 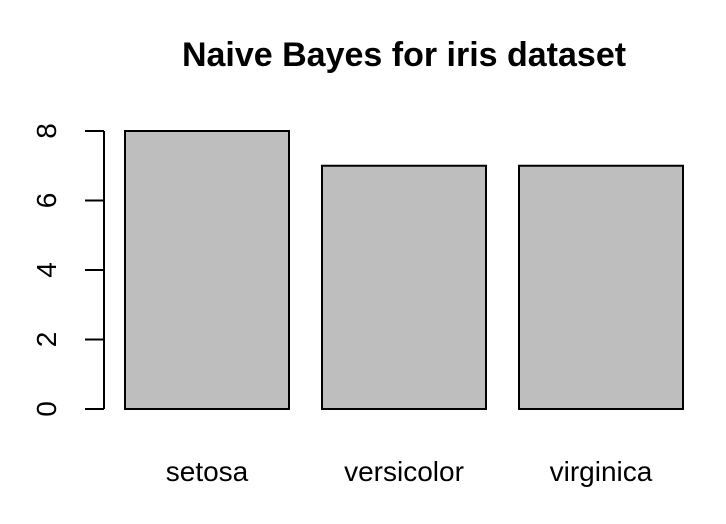 What do you see at coordinates (46, 340) in the screenshot?
I see `y-tick-label: 2` at bounding box center [46, 340].